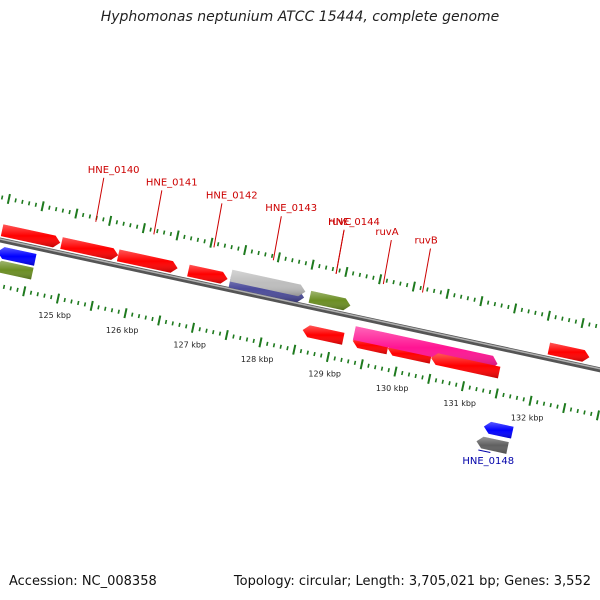  What do you see at coordinates (18, 256) in the screenshot?
I see `gene-arrow-unlabeled-13-shade` at bounding box center [18, 256].